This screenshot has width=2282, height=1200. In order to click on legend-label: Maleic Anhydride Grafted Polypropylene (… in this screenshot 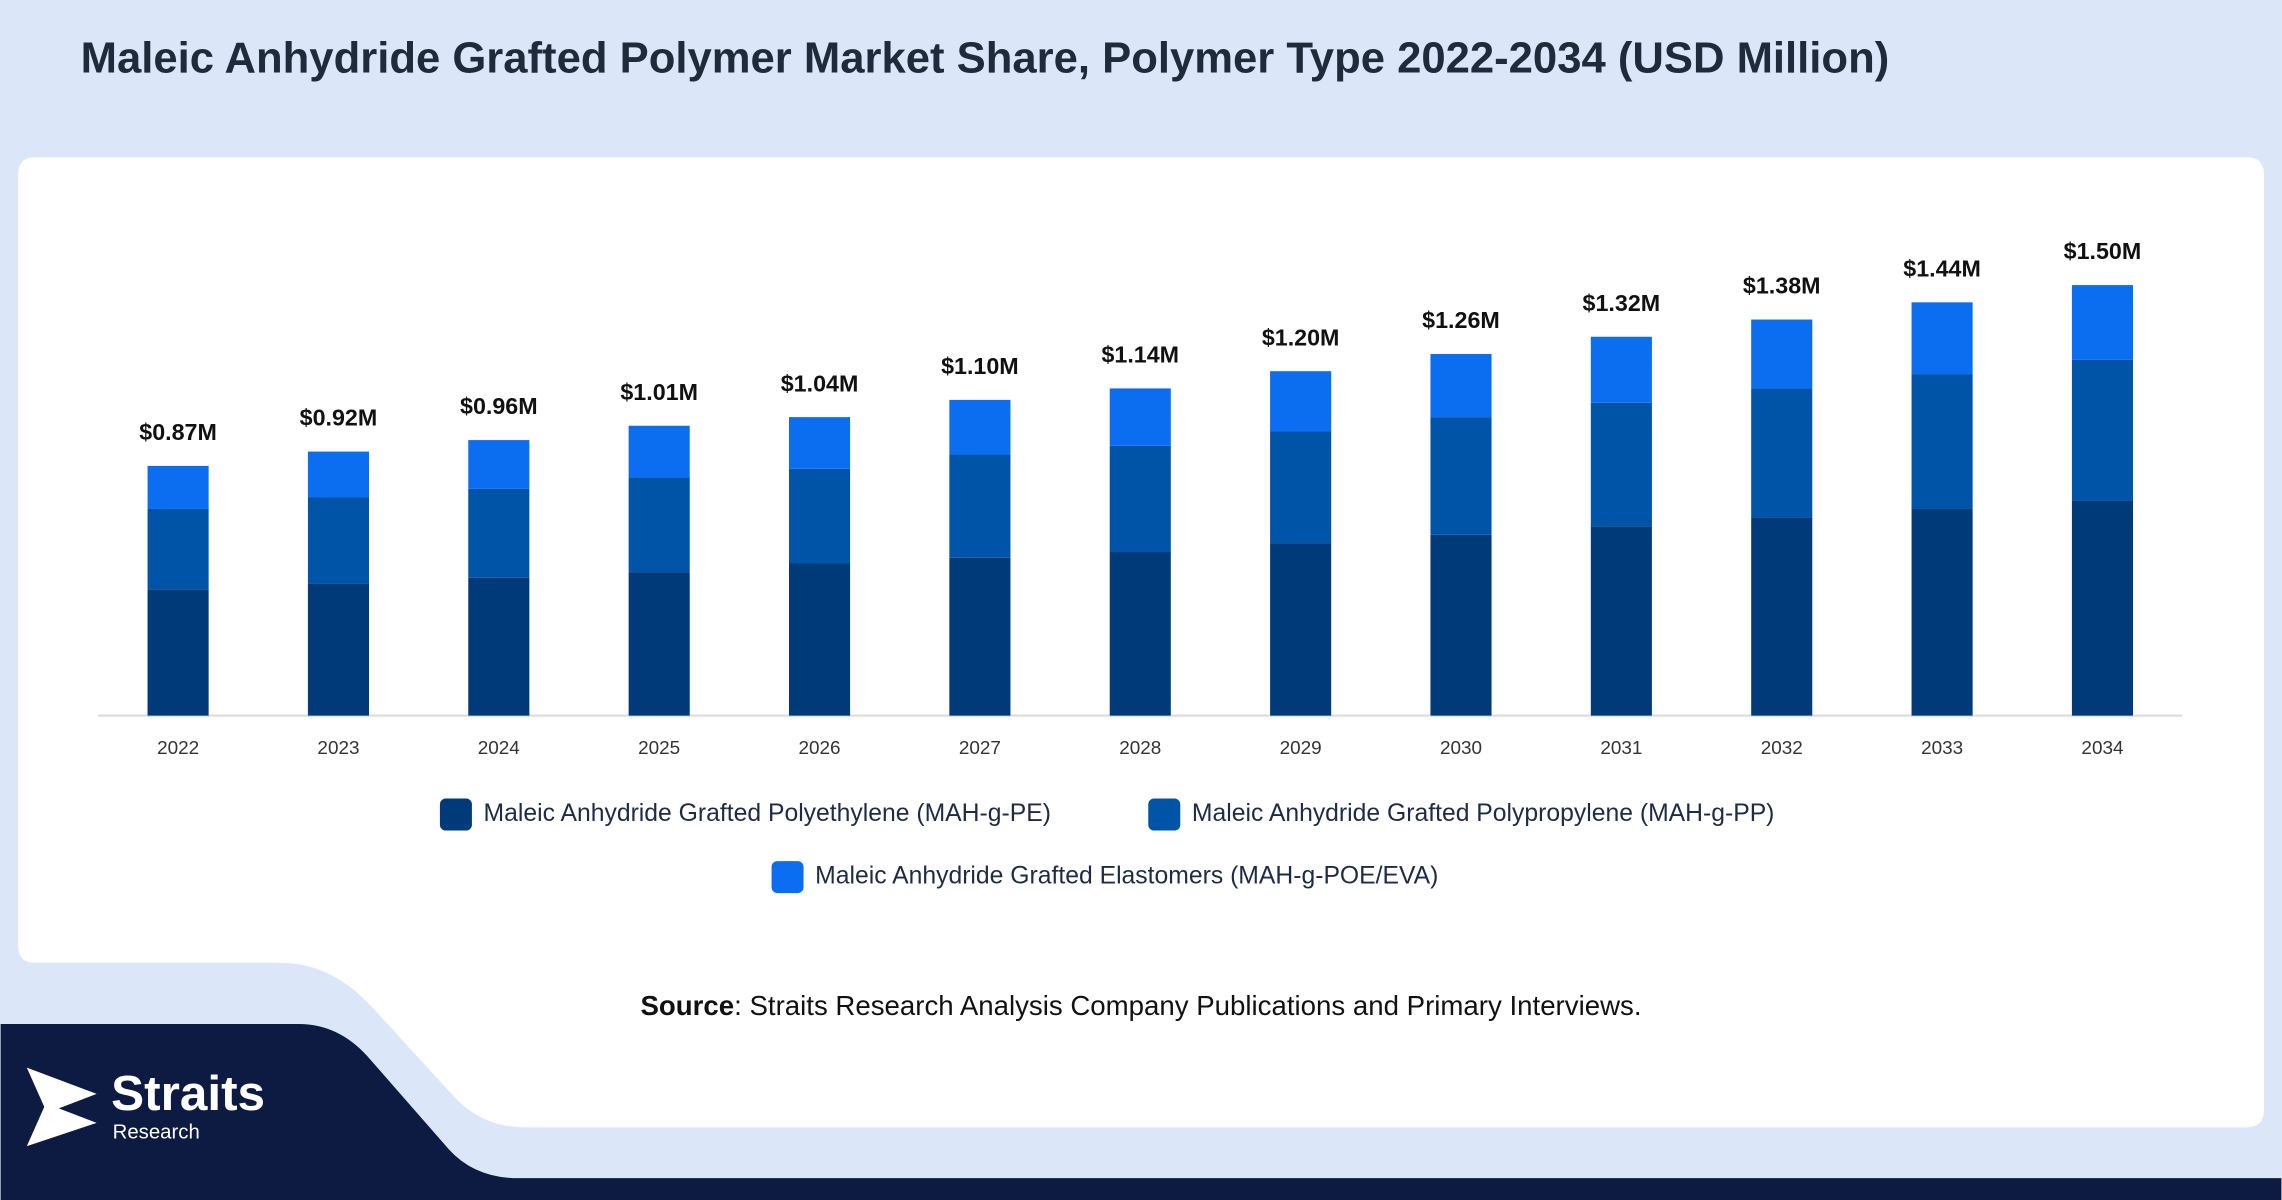, I will do `click(1483, 813)`.